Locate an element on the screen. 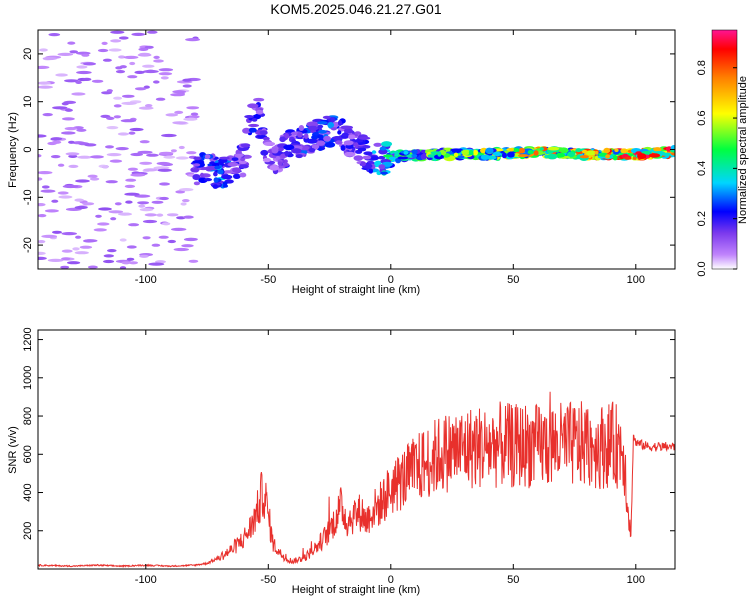  spectrogram-x-label: Height of straight line (km) is located at coordinates (356, 290).